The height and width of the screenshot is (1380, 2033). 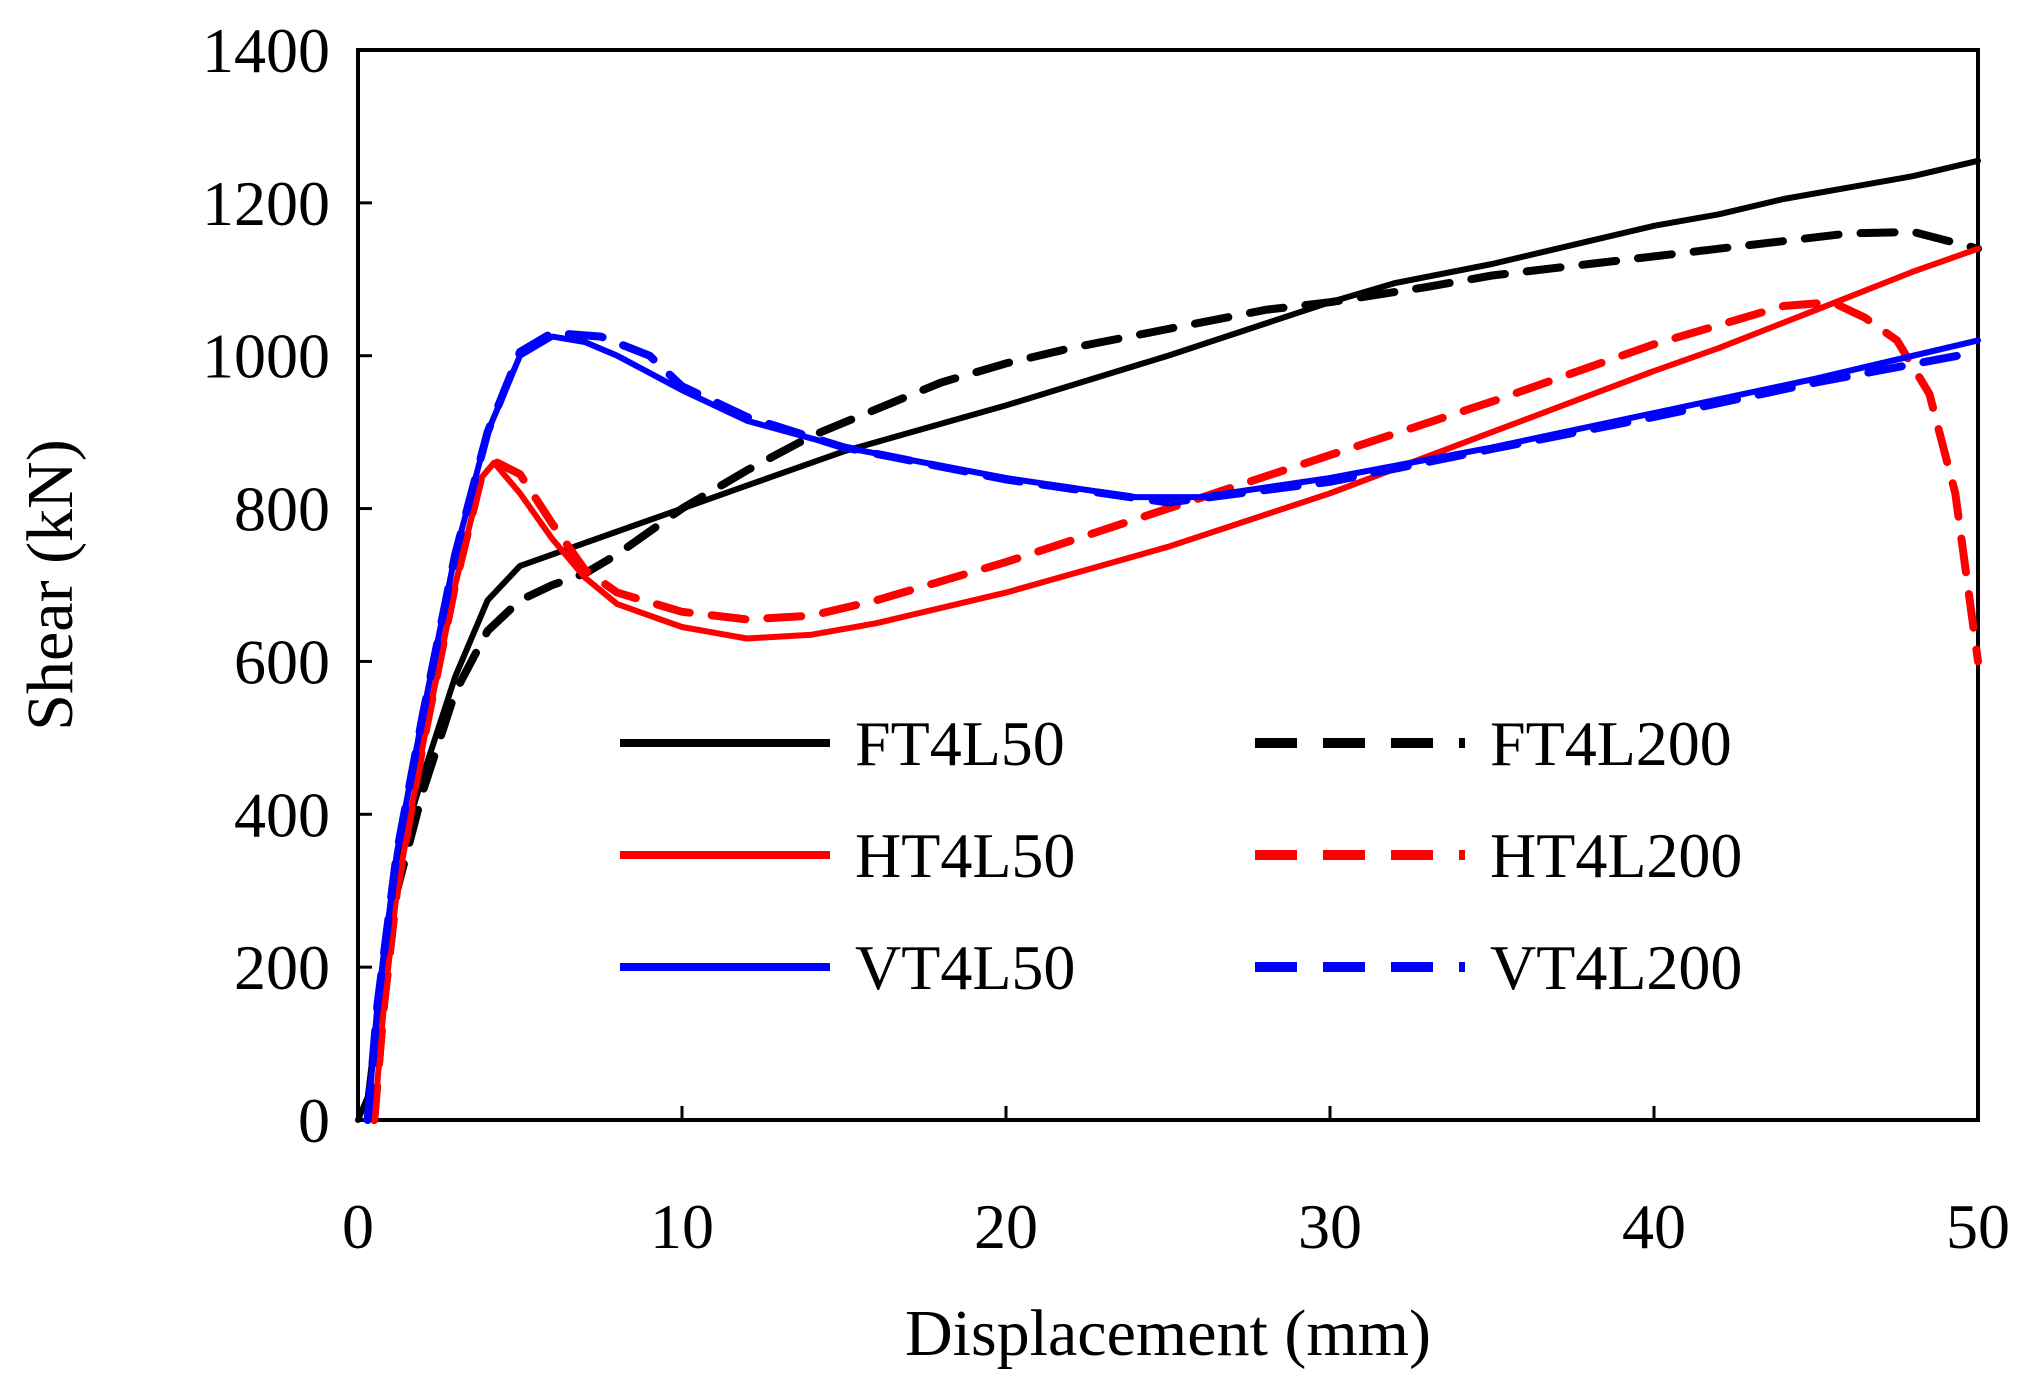 What do you see at coordinates (1181, 855) in the screenshot?
I see `legend: FT4L50 FT4L200 HT4L50 HT4L200 VT4L50 VT4L200` at bounding box center [1181, 855].